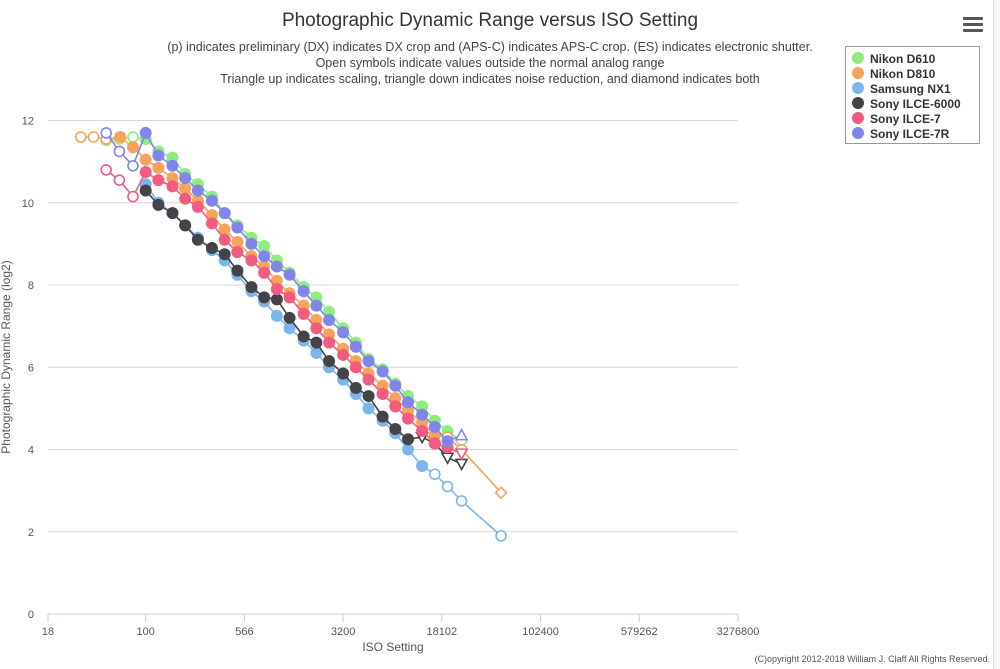 The height and width of the screenshot is (669, 1000). What do you see at coordinates (996, 334) in the screenshot?
I see `scrollbar` at bounding box center [996, 334].